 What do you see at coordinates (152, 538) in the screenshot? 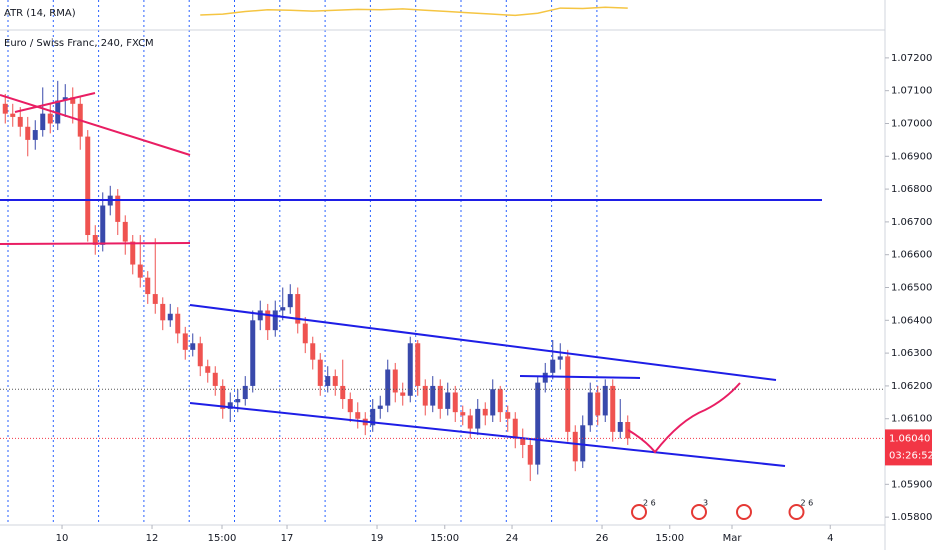
I see `x-tick-label: 12` at bounding box center [152, 538].